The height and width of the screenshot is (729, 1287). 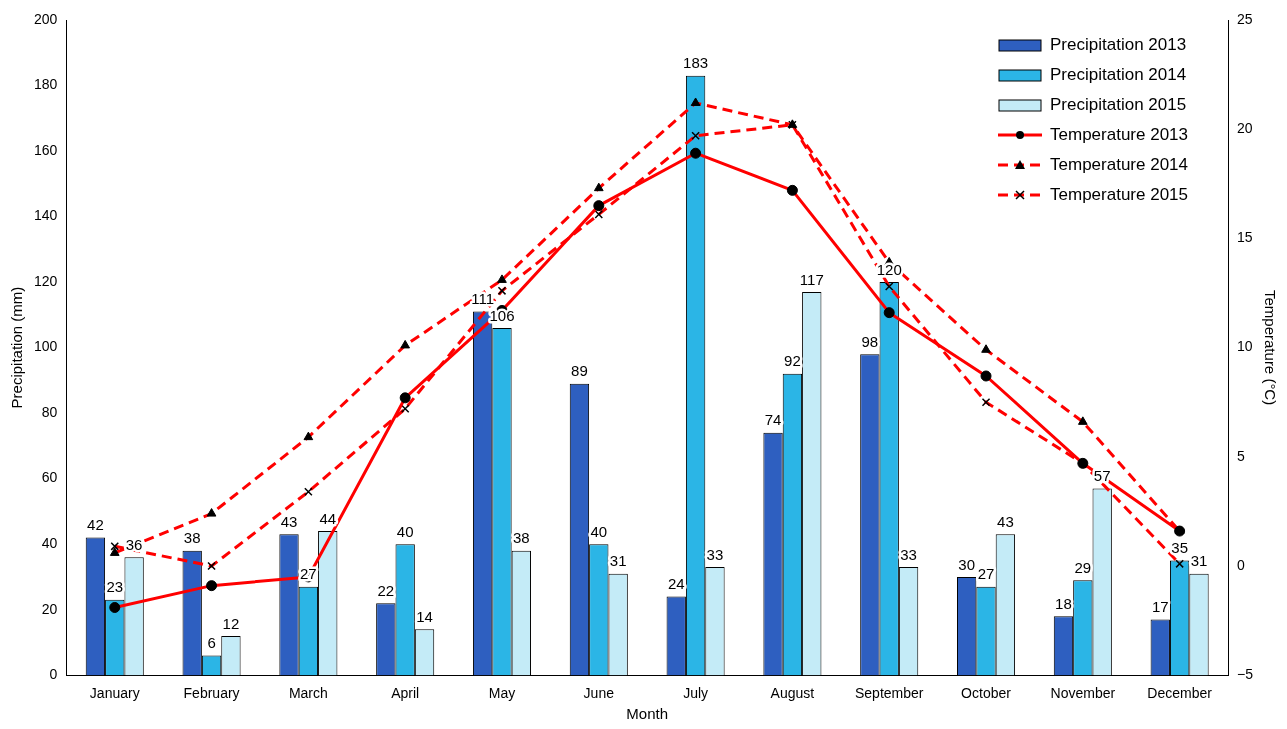 What do you see at coordinates (502, 693) in the screenshot?
I see `x-tick-label: May` at bounding box center [502, 693].